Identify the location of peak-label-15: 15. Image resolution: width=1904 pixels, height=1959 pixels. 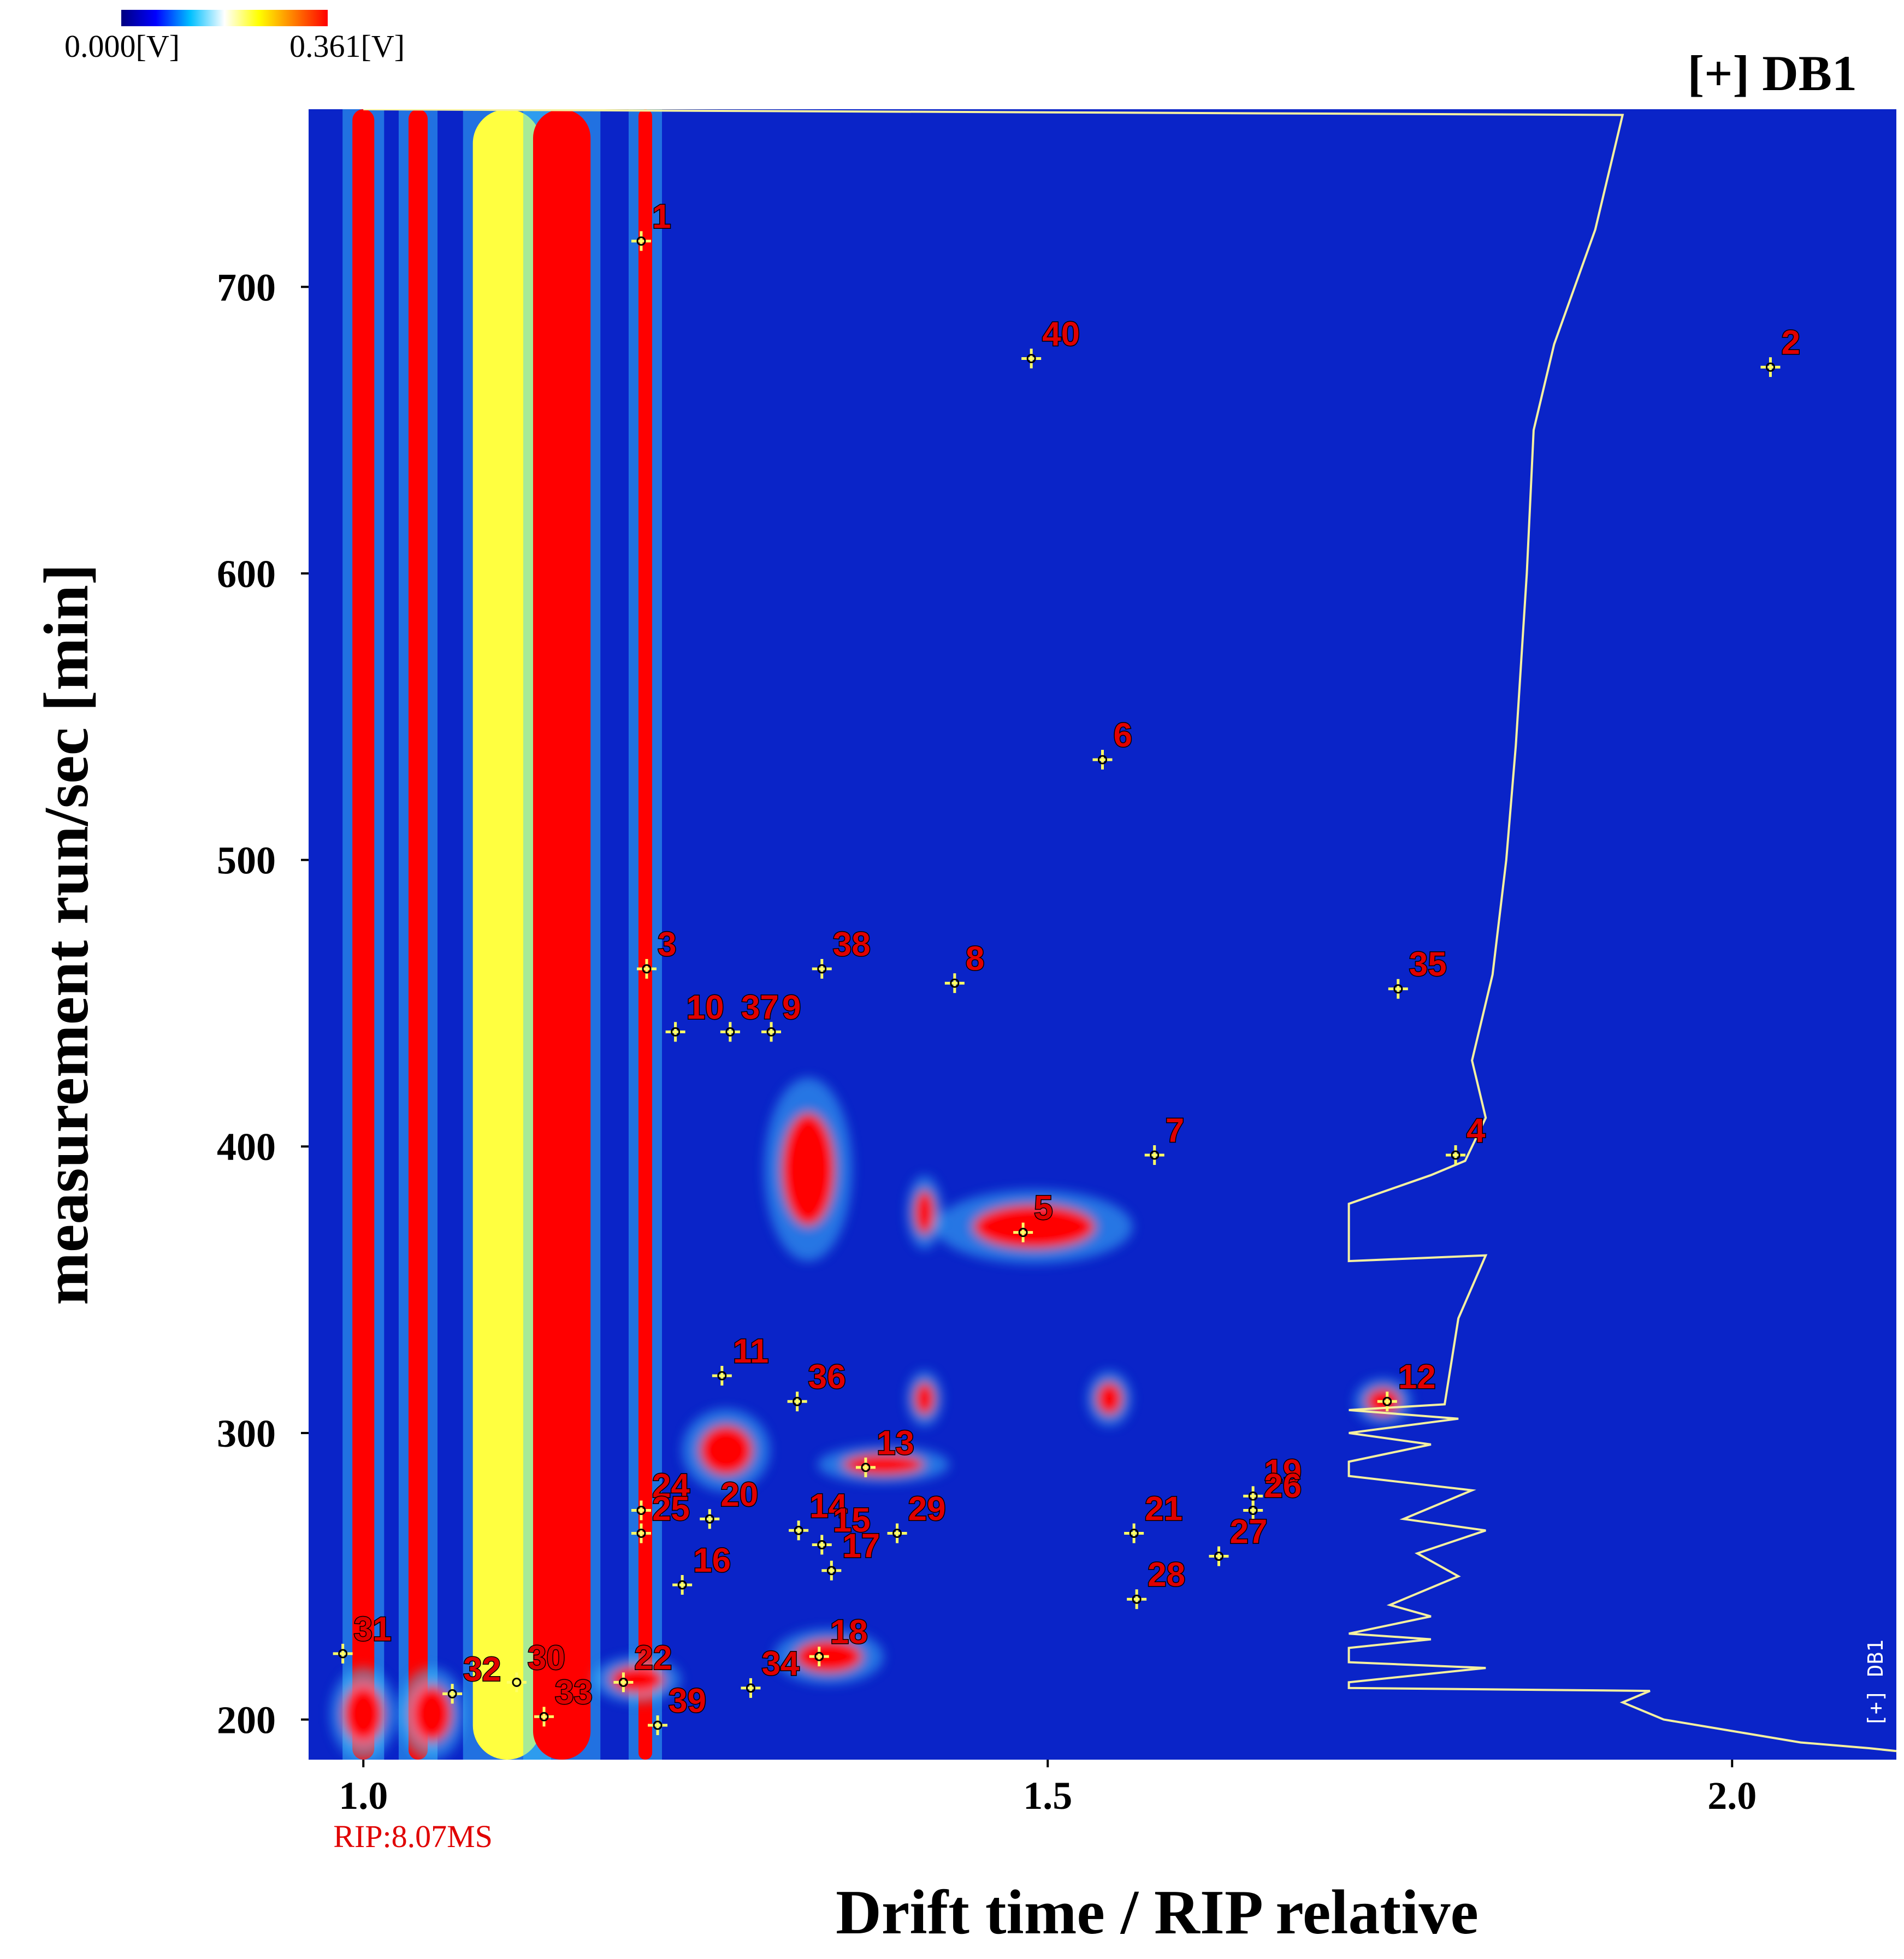
(852, 1521).